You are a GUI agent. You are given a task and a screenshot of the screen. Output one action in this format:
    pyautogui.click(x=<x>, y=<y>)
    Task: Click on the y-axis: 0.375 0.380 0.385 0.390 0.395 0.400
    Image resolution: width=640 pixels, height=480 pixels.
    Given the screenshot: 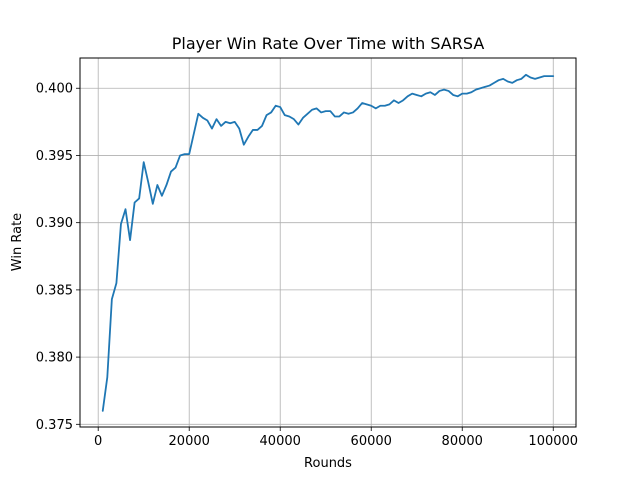 What is the action you would take?
    pyautogui.click(x=58, y=257)
    